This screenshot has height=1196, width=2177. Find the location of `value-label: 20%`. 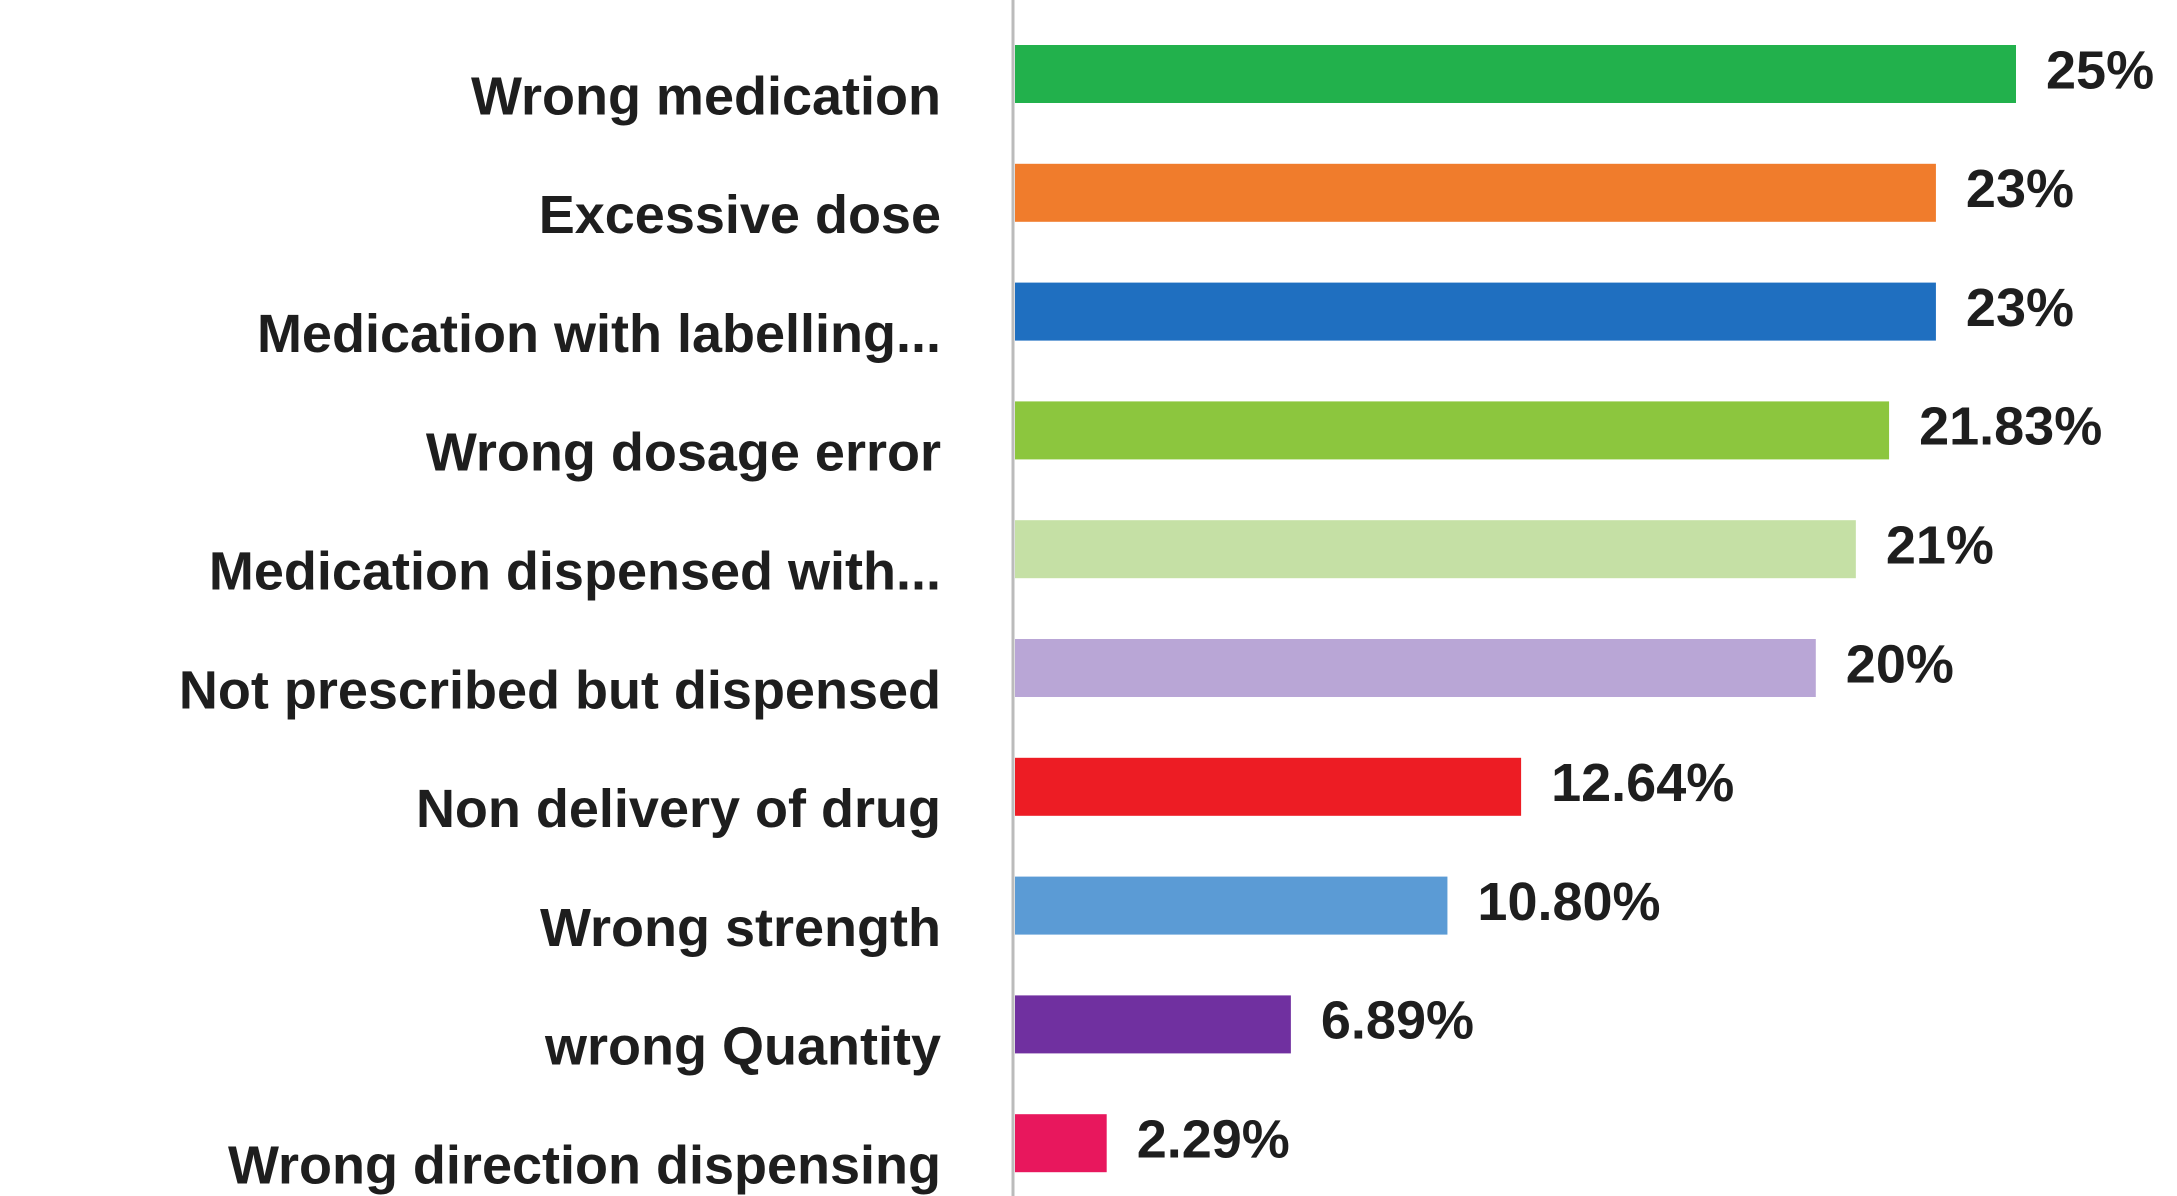

value-label: 20% is located at coordinates (1900, 664).